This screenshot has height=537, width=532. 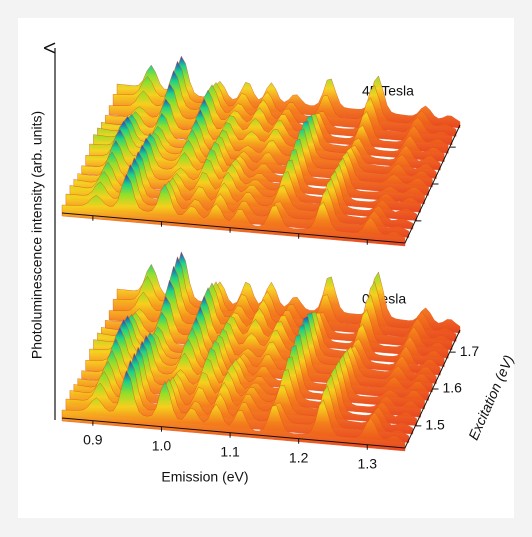 I want to click on y-axis-label: Photoluminescence intensity (arb. units), so click(x=37, y=235).